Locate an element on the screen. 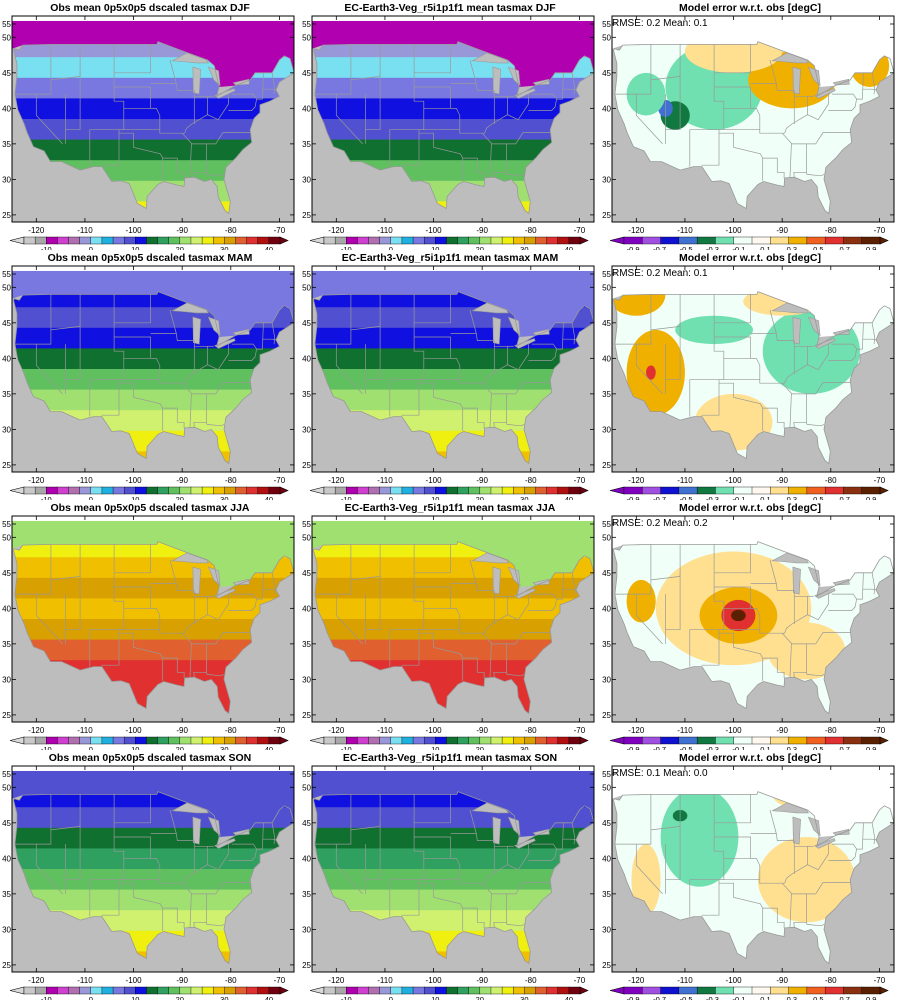 The image size is (900, 1000). colorbar-label: -10 is located at coordinates (346, 497).